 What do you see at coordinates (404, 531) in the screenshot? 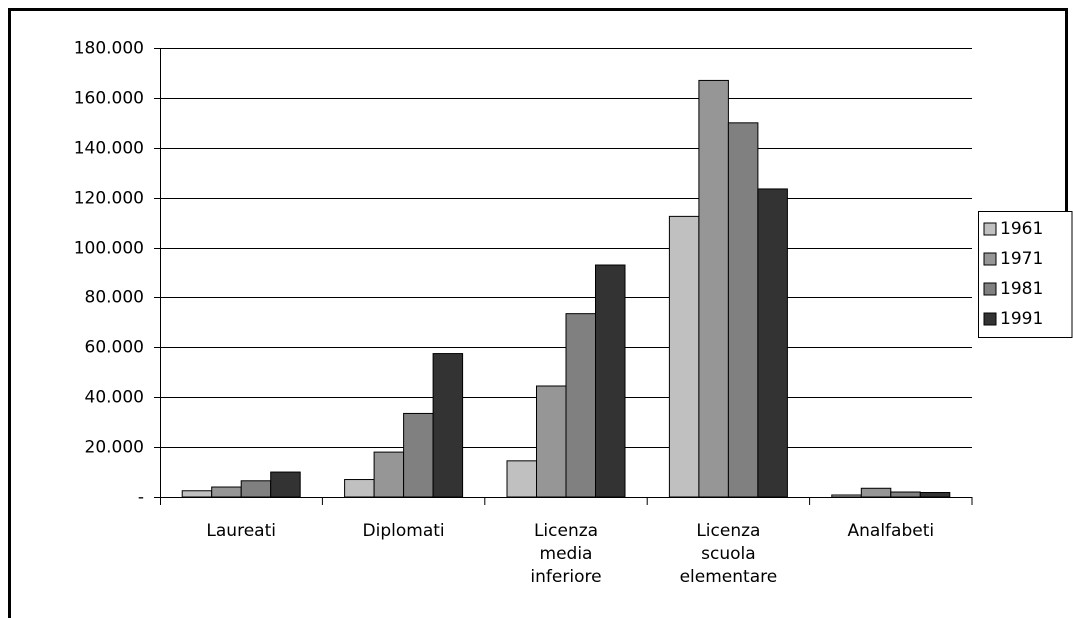
I see `x-tick-label: Diplomati` at bounding box center [404, 531].